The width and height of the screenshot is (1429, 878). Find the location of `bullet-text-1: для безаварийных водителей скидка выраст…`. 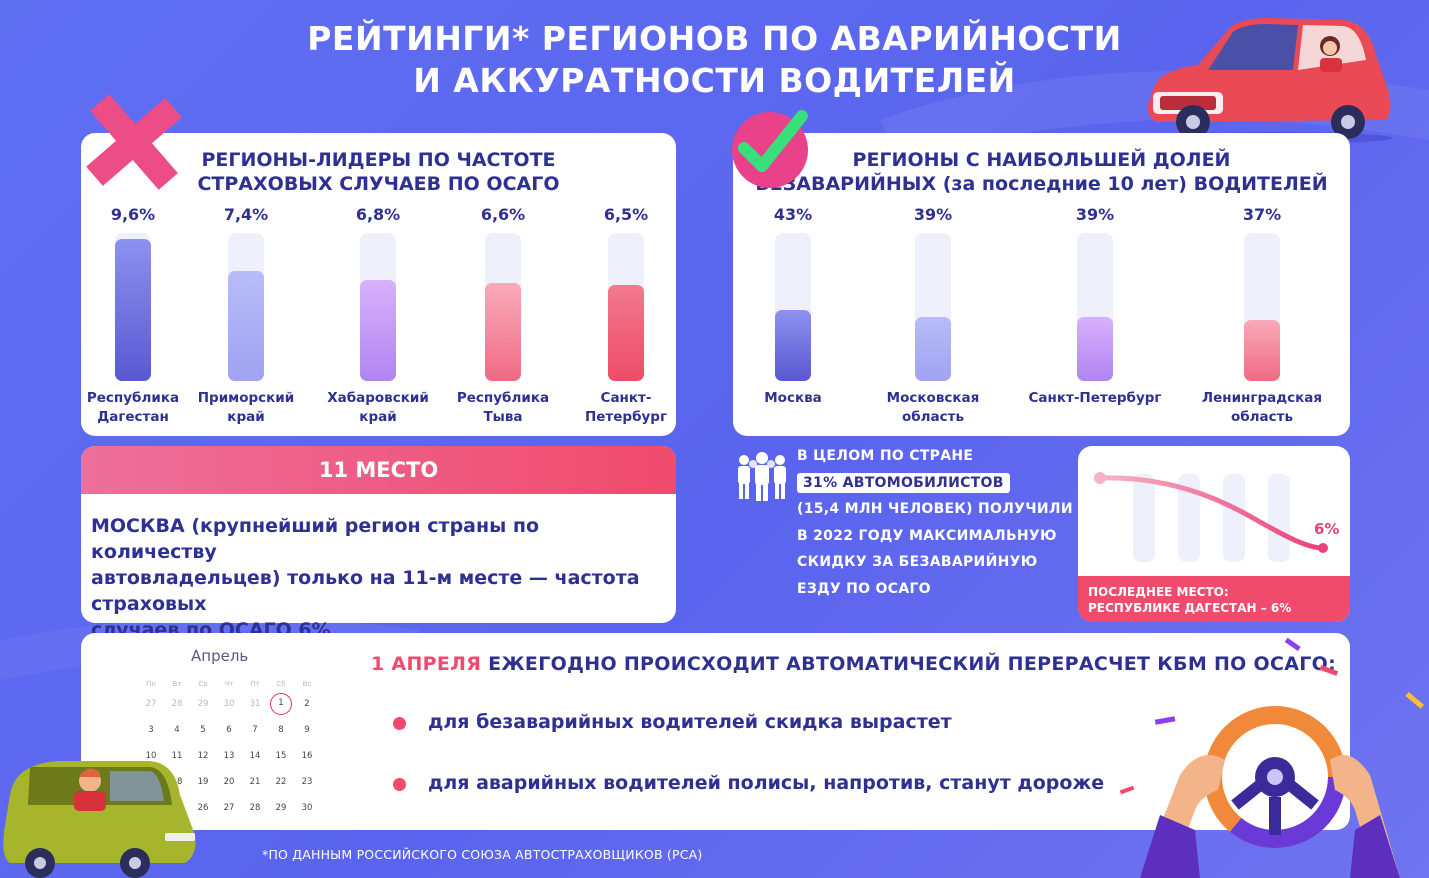

bullet-text-1: для безаварийных водителей скидка выраст… is located at coordinates (690, 722).